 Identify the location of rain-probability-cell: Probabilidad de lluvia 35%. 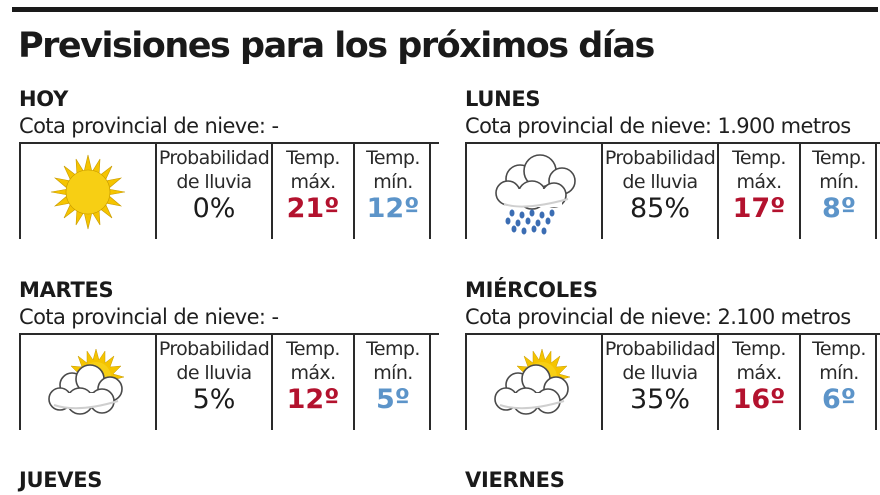
(660, 382).